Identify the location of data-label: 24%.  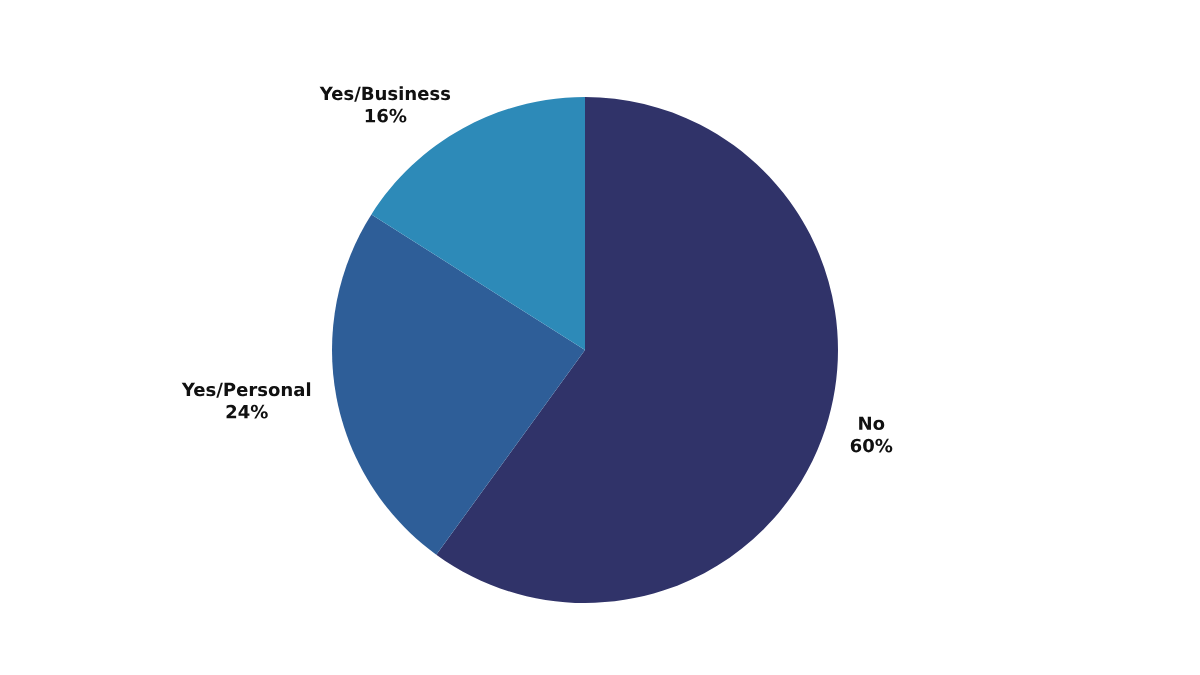
(247, 411).